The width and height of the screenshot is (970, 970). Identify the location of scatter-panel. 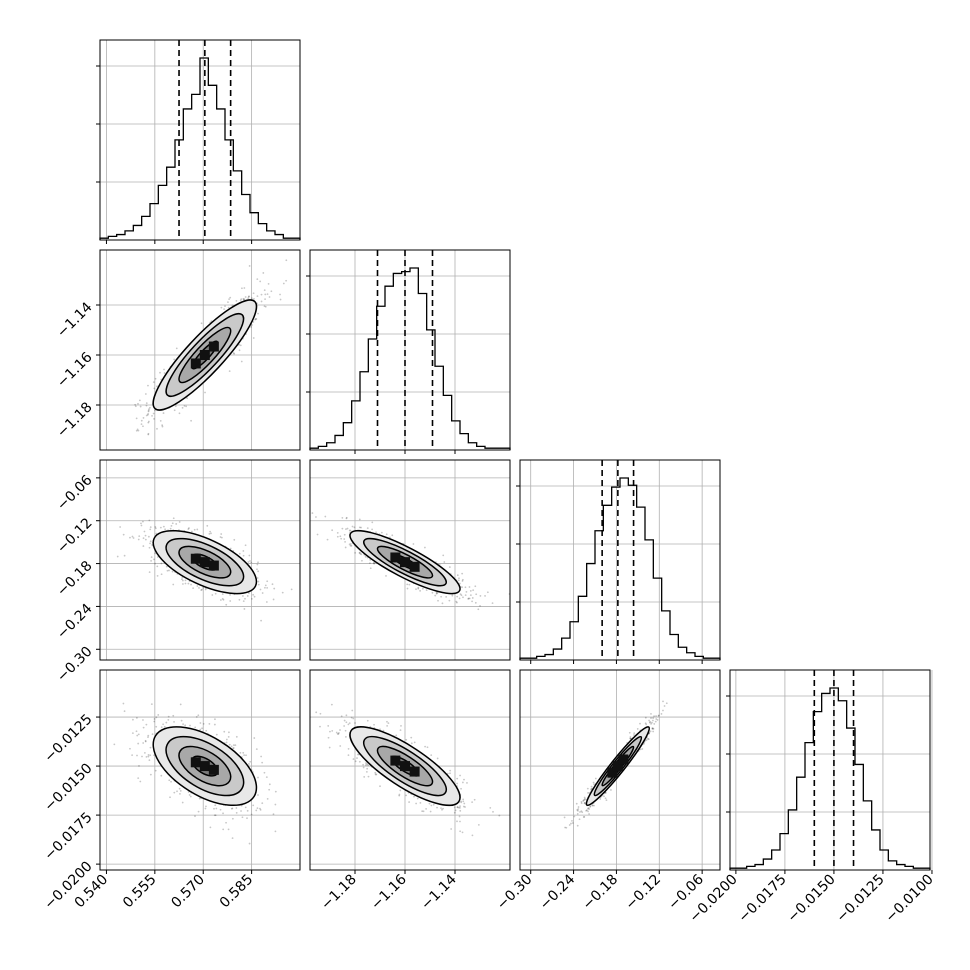
(198, 560).